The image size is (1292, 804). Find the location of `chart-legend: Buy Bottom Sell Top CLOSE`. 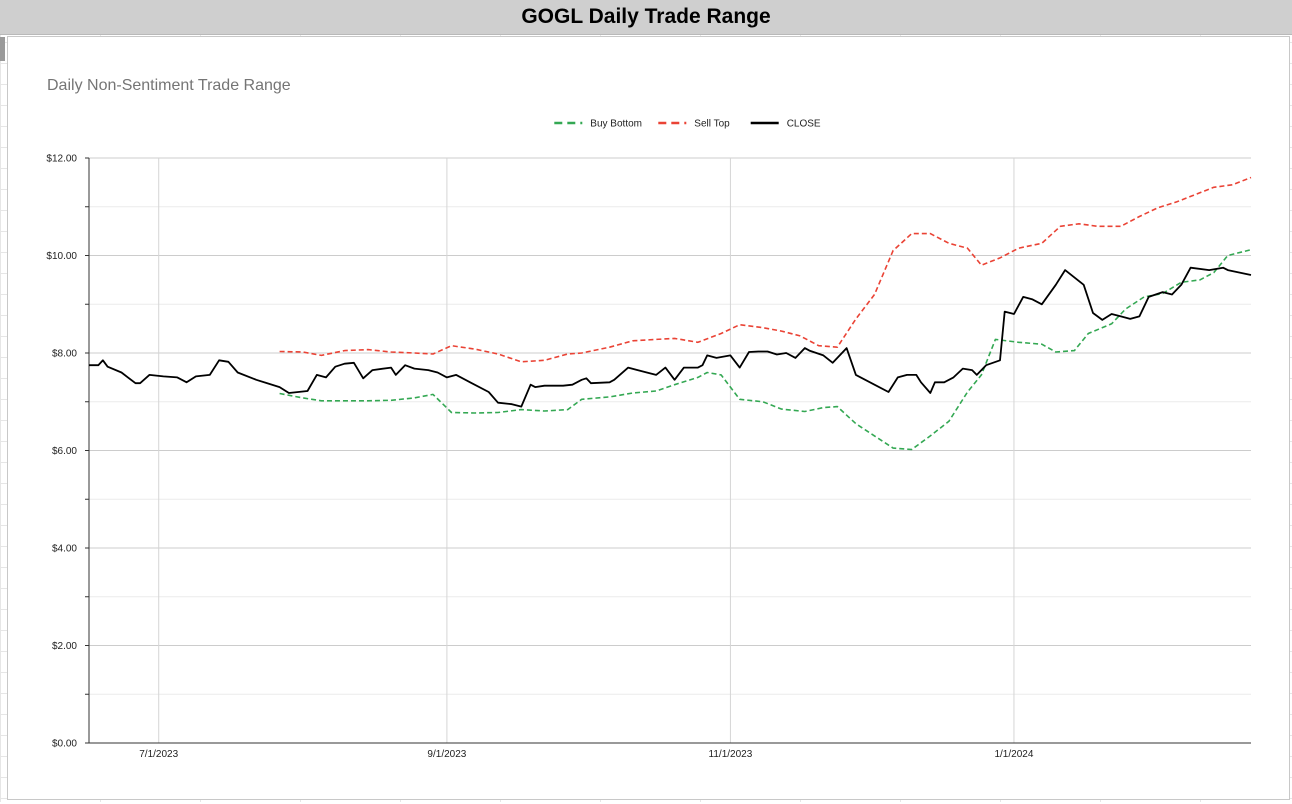

chart-legend: Buy Bottom Sell Top CLOSE is located at coordinates (687, 124).